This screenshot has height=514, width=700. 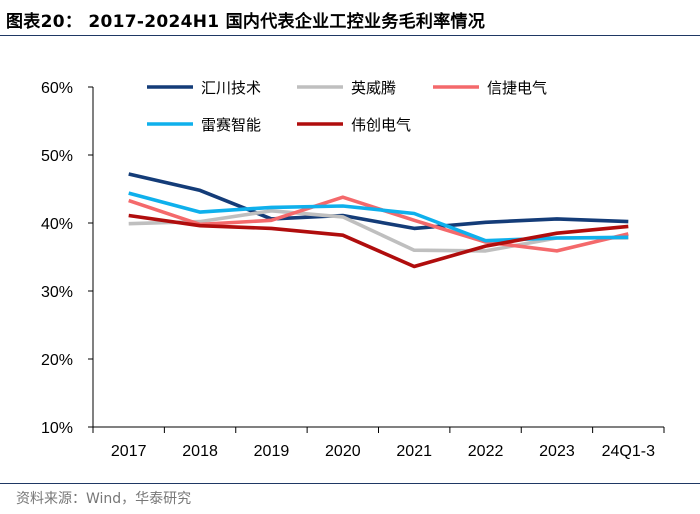 I want to click on legend-label: 汇川技术, so click(x=231, y=88).